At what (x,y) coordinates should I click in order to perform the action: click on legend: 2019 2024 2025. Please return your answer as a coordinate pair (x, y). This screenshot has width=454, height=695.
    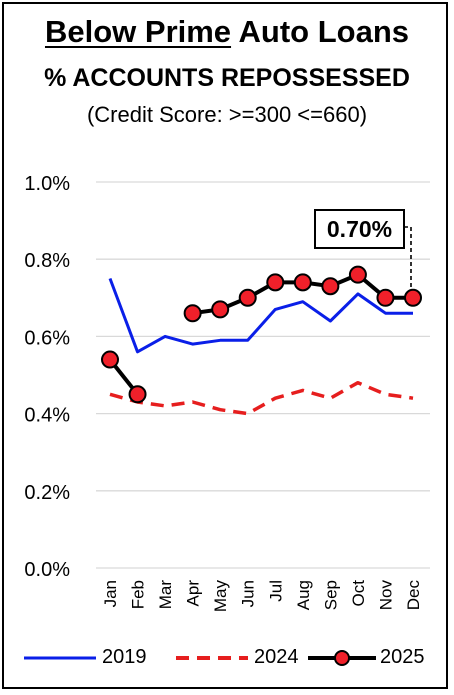
    Looking at the image, I should click on (227, 658).